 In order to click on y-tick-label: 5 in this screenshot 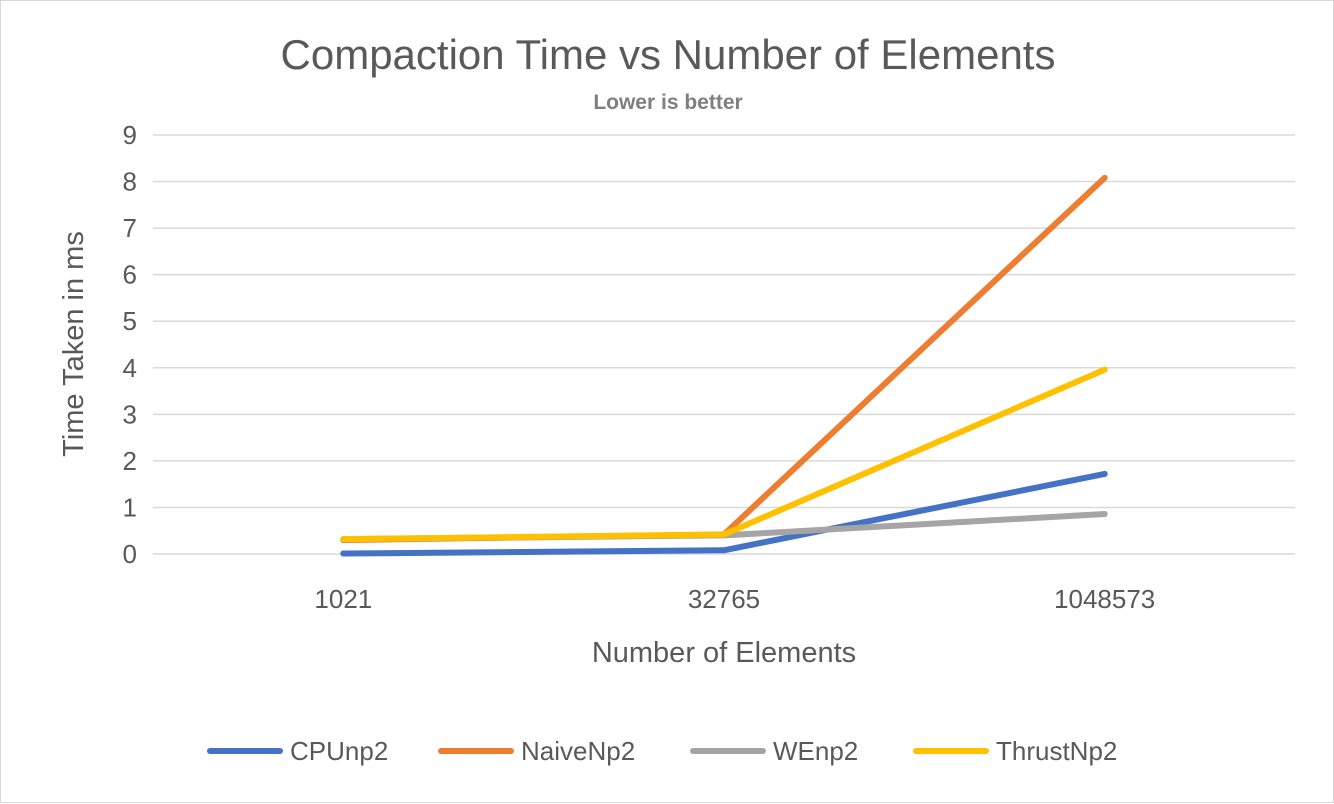, I will do `click(130, 321)`.